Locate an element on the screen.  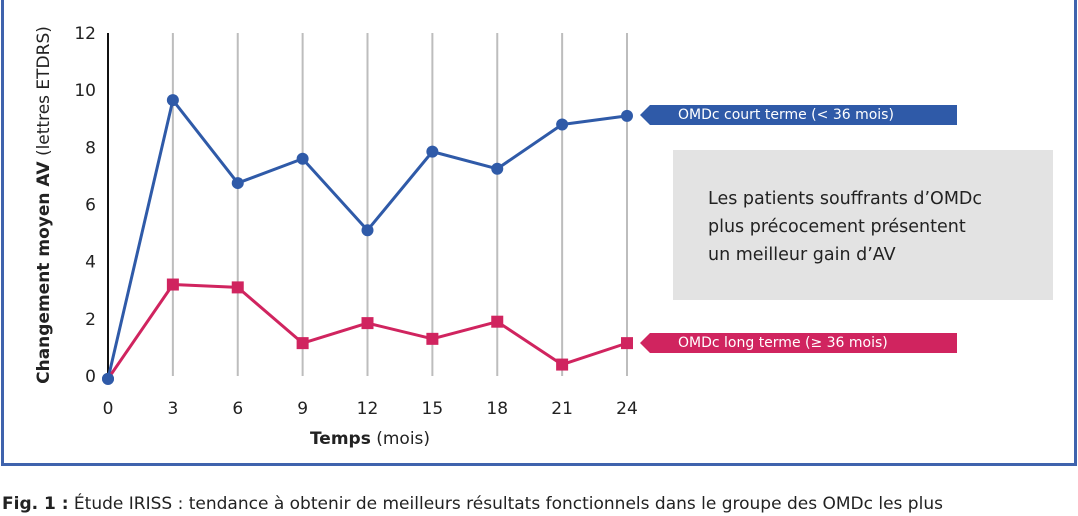
y-tick-label: 8 is located at coordinates (90, 148).